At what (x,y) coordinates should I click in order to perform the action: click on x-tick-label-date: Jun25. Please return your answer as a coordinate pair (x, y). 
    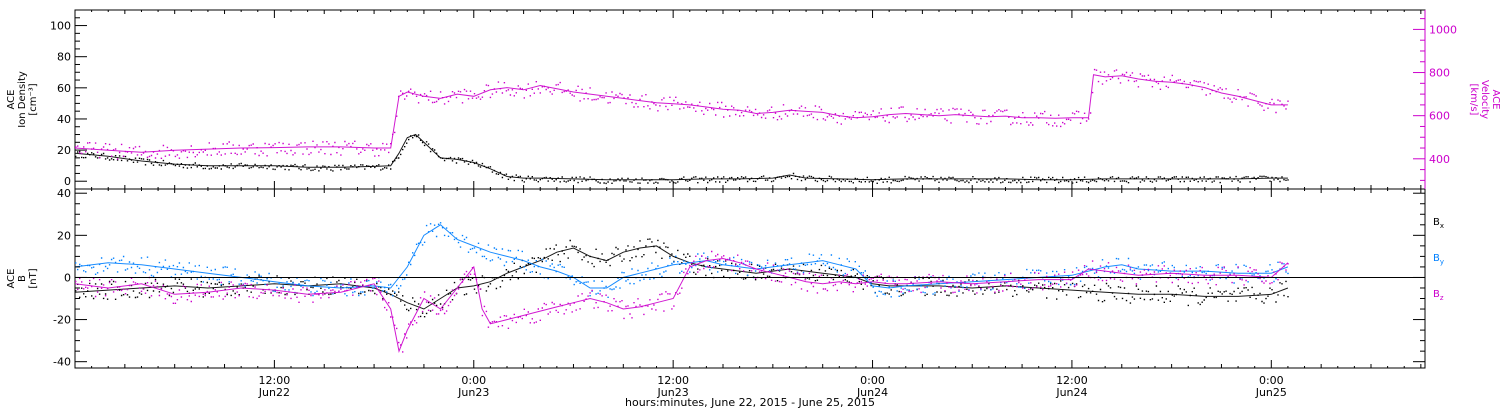
    Looking at the image, I should click on (1271, 392).